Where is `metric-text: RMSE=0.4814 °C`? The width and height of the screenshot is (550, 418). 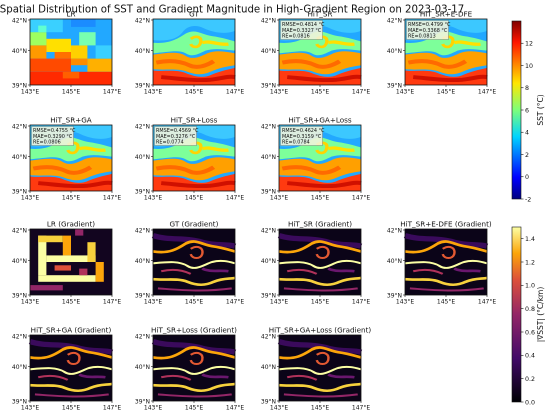
metric-text: RMSE=0.4814 °C is located at coordinates (303, 25).